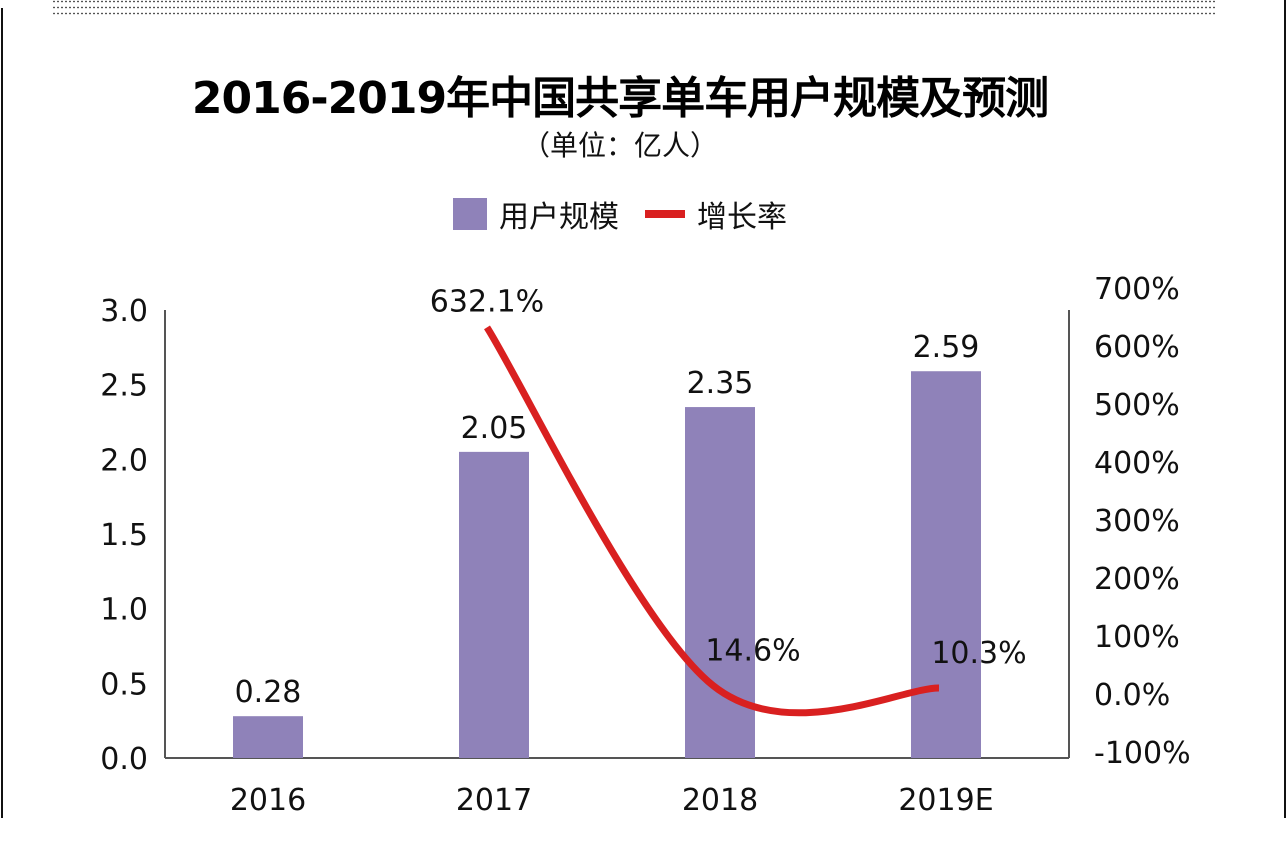  What do you see at coordinates (665, 214) in the screenshot?
I see `legend-line-swatch-icon` at bounding box center [665, 214].